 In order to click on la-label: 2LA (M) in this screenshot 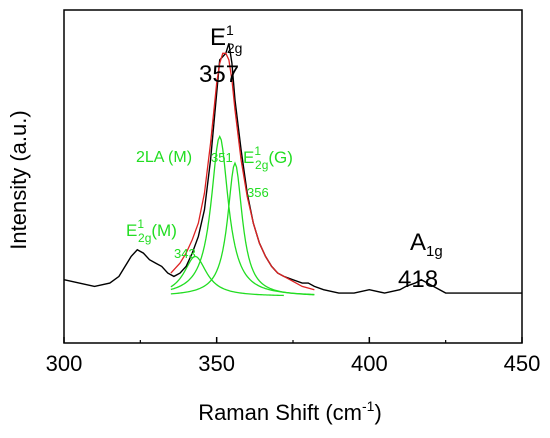, I will do `click(164, 157)`.